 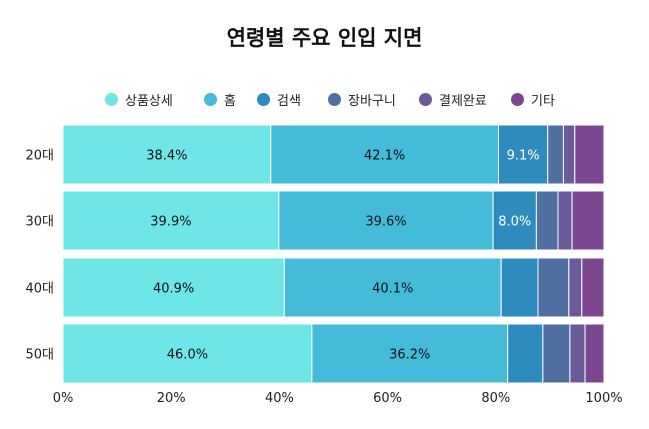 I want to click on x-tick-label: 20%, so click(x=171, y=398).